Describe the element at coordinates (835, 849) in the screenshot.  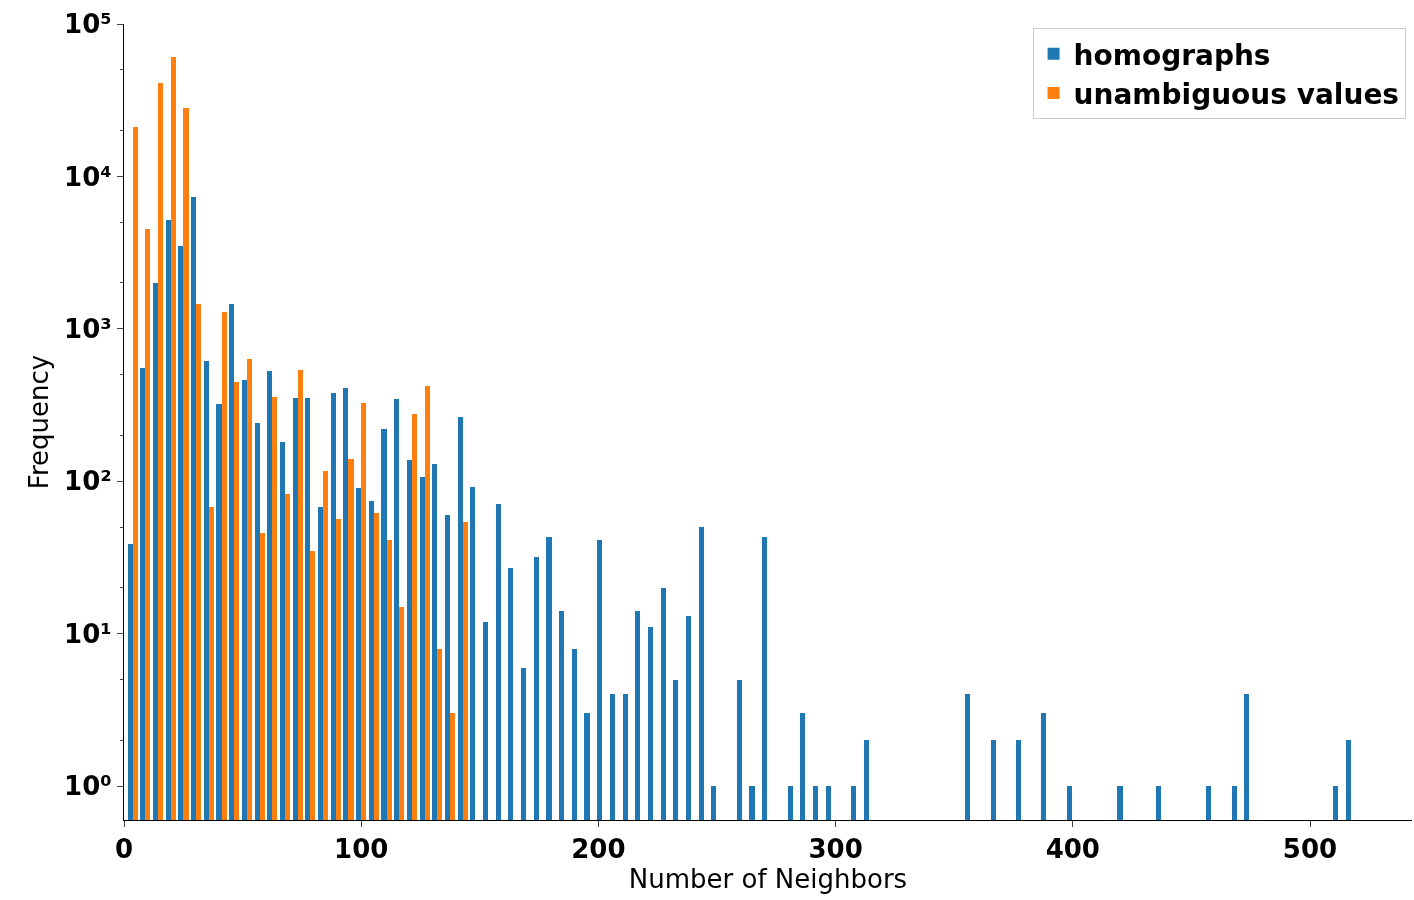
I see `x-tick-label: 300` at that location.